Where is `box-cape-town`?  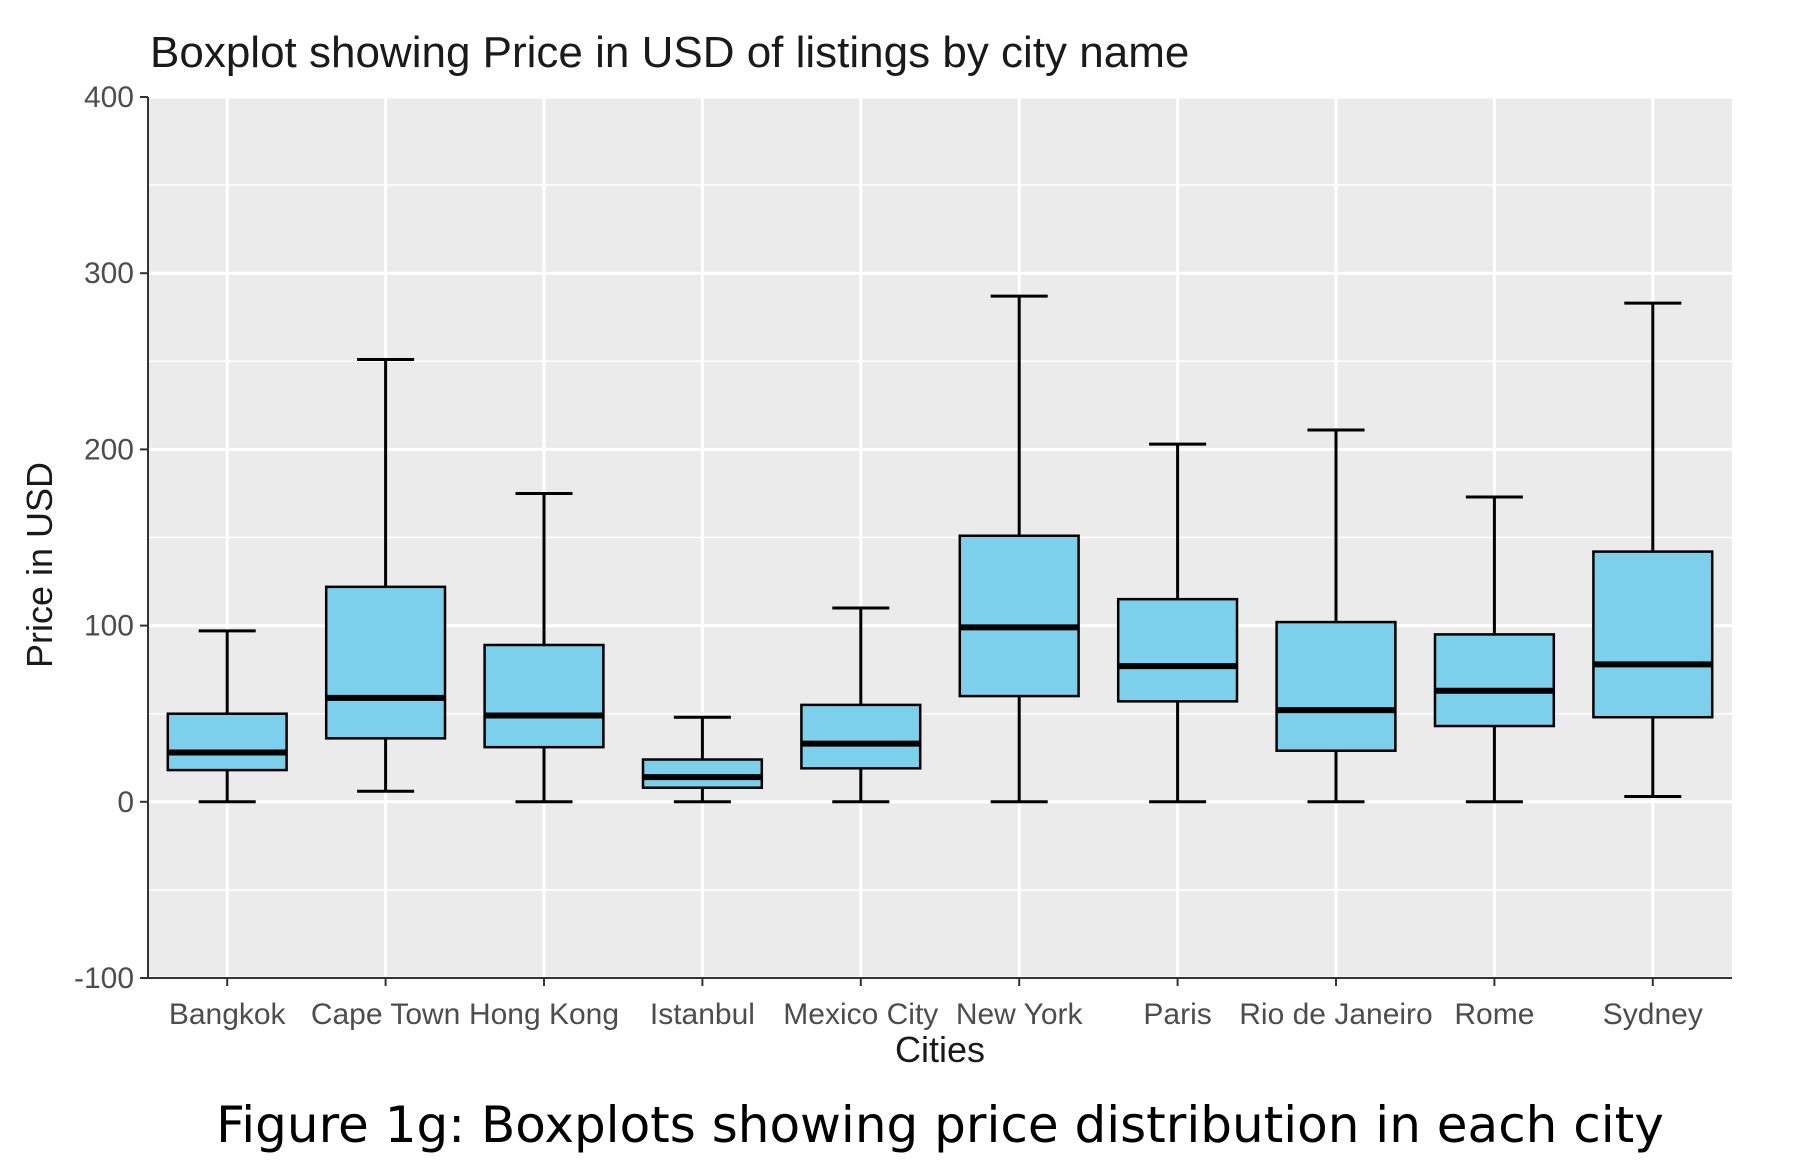 box-cape-town is located at coordinates (385, 662).